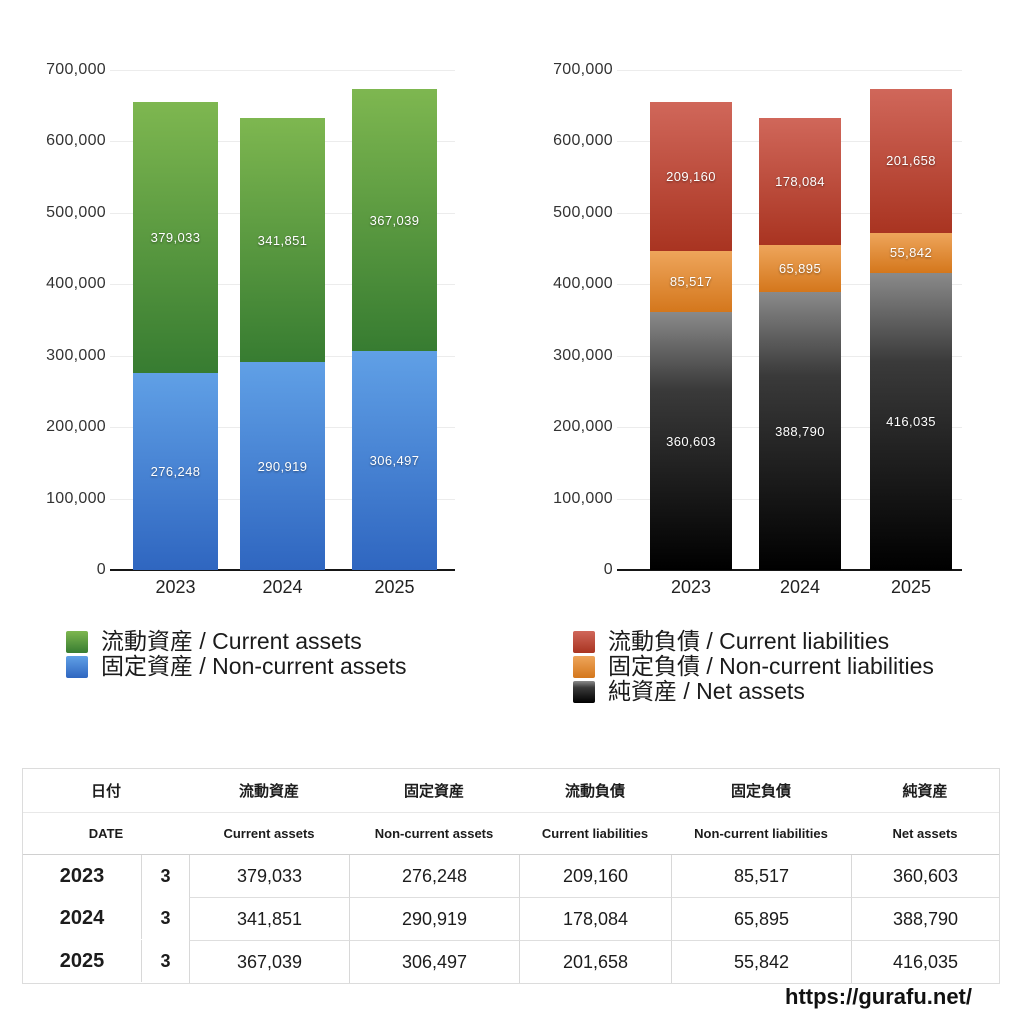 This screenshot has width=1024, height=1024. I want to click on bar-segment-current-liabilities-2025: 201,658, so click(911, 160).